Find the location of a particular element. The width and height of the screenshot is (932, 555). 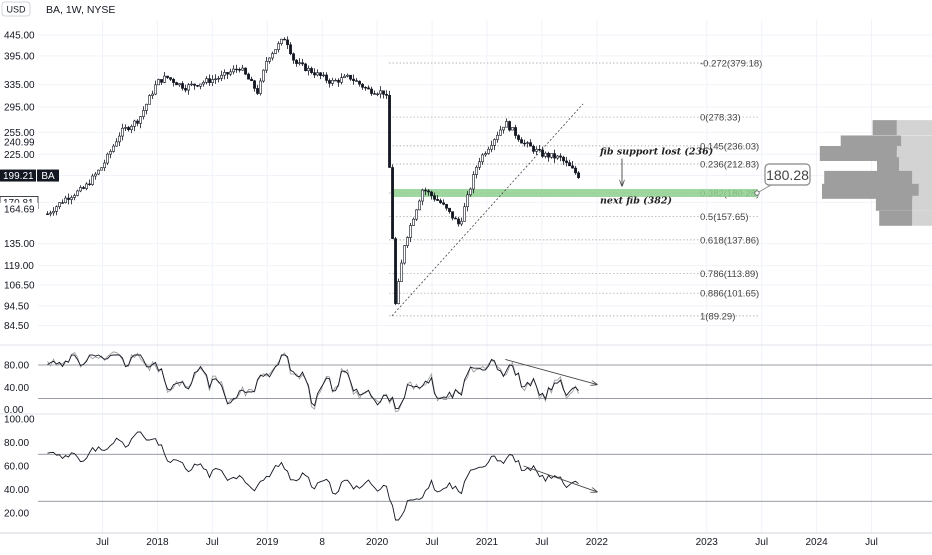

annotation-support-lost: fib support lost (236) is located at coordinates (656, 152).